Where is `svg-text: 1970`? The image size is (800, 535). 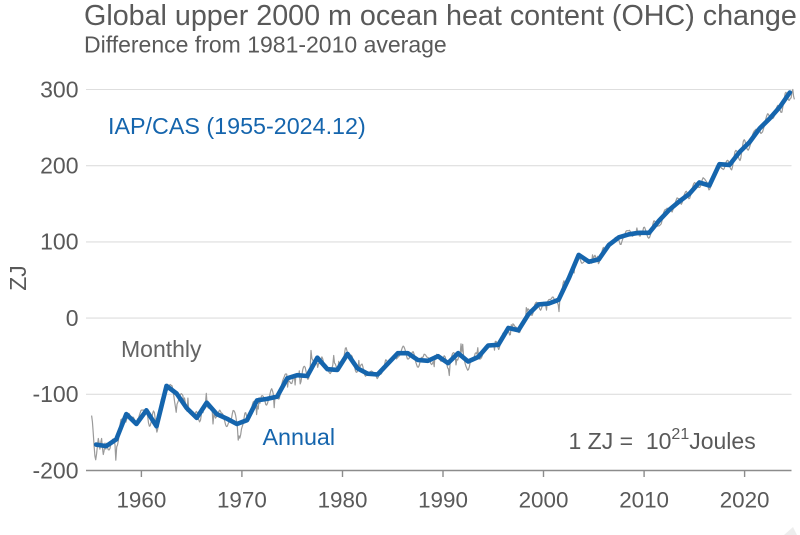
svg-text: 1970 is located at coordinates (242, 500).